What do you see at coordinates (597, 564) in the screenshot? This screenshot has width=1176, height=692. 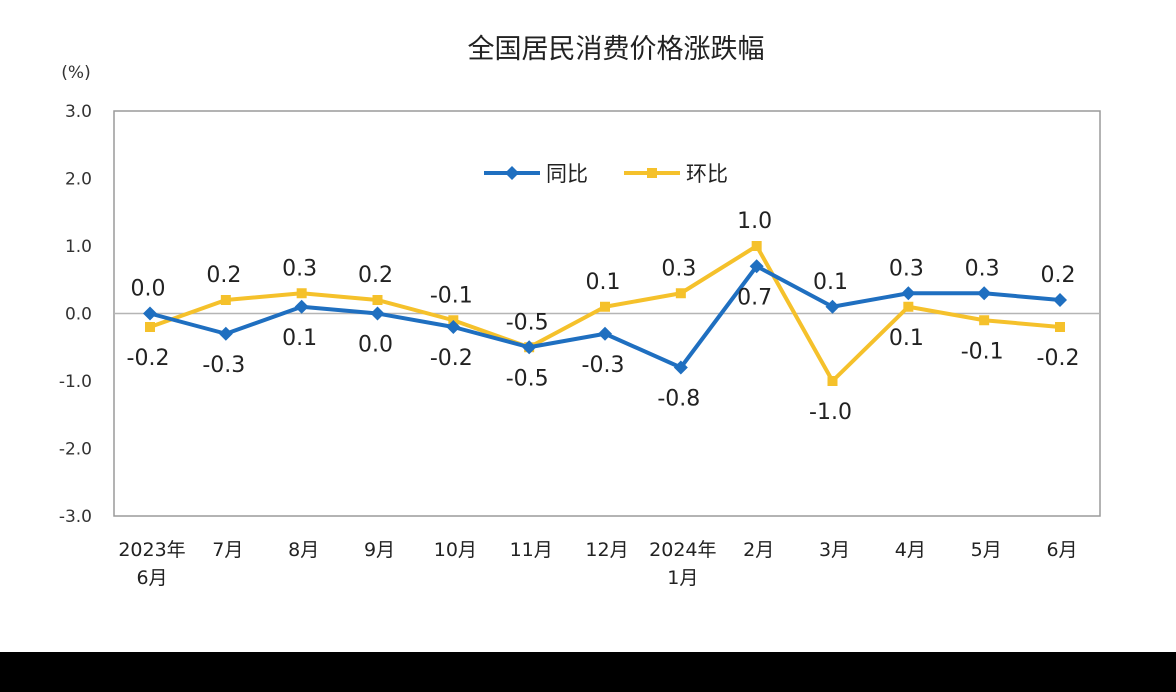 I see `x-axis-ticks: 2023年 6月 7月 8月 9月 10月 11月 12月 2024年 1月 2月 3月 4月 5月 6月` at bounding box center [597, 564].